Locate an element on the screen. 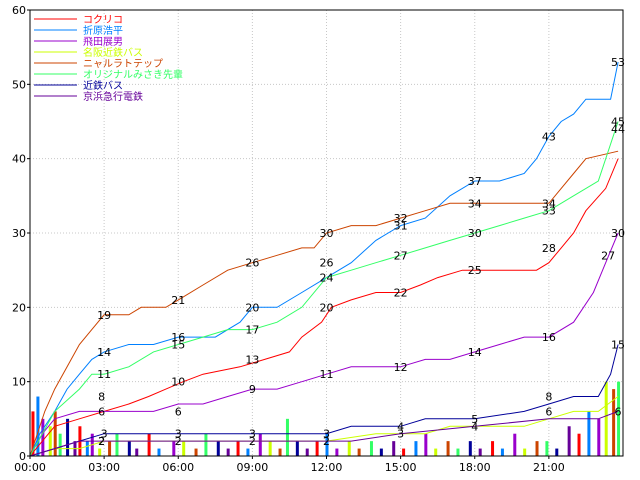 Image resolution: width=640 pixels, height=480 pixels. x-tick-label: 18:00 is located at coordinates (475, 467).